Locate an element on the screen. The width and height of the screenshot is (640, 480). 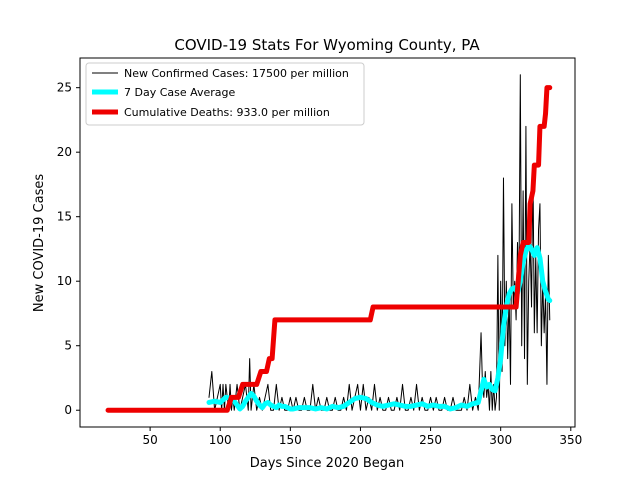
y-tick-label: 25 is located at coordinates (64, 88).